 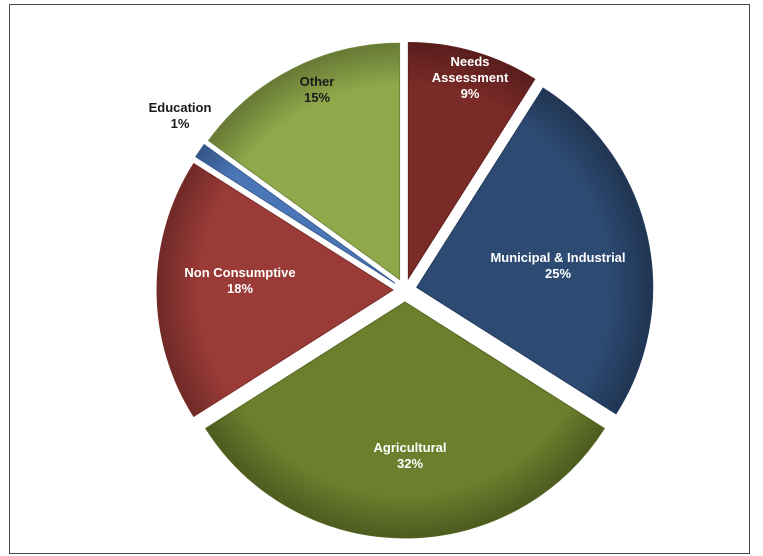 I want to click on data-label-other: Other, so click(x=317, y=81).